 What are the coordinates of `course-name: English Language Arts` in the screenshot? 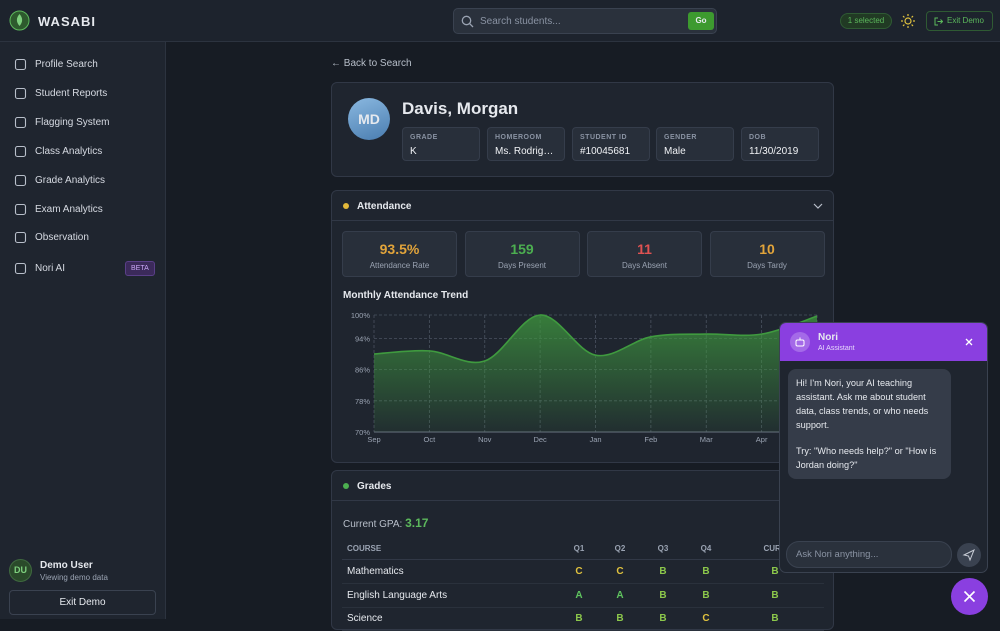 It's located at (397, 595).